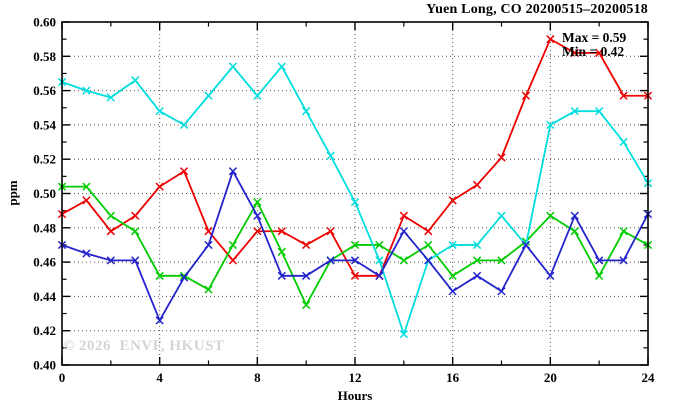 The width and height of the screenshot is (674, 409). Describe the element at coordinates (550, 377) in the screenshot. I see `x-tick-label: 20` at that location.